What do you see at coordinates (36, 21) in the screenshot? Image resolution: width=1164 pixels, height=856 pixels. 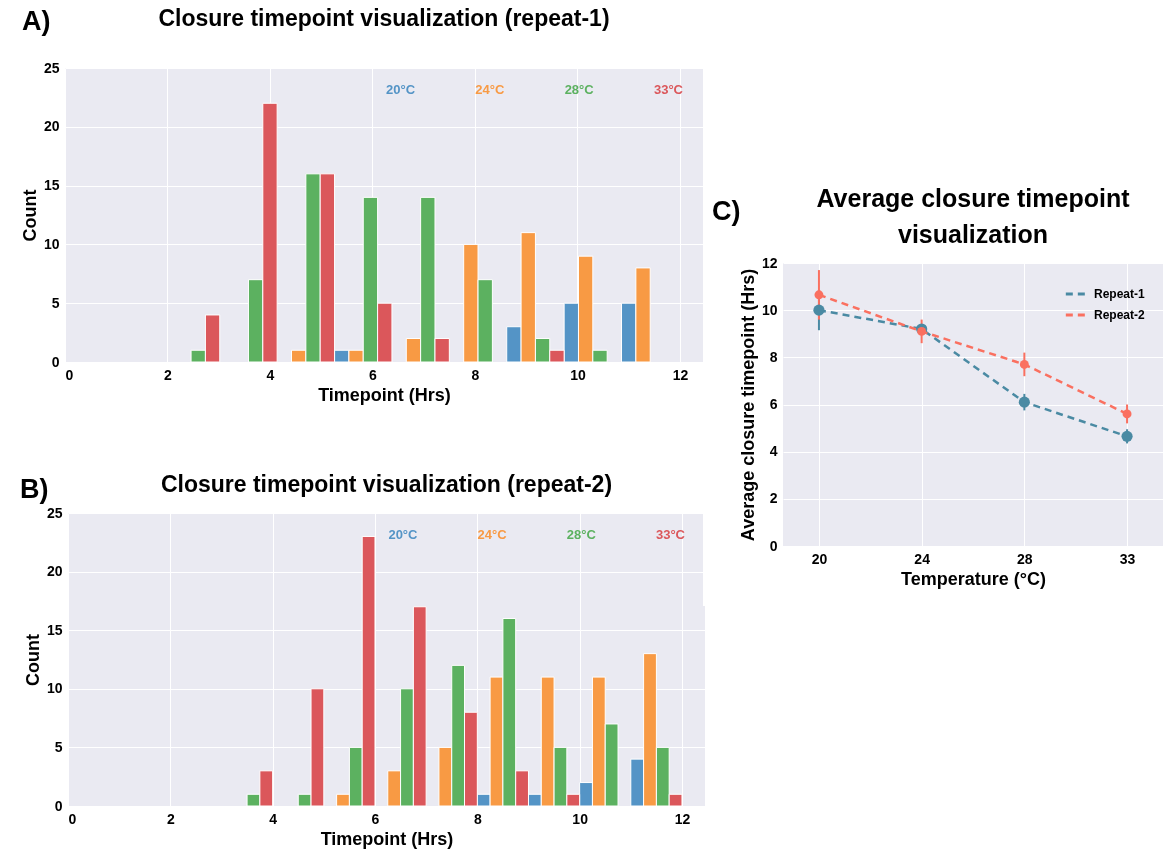 I see `text: A)` at bounding box center [36, 21].